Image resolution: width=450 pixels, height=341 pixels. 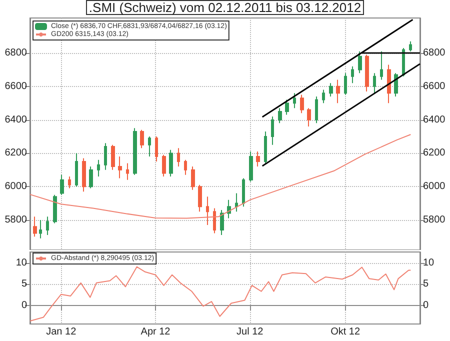 What do you see at coordinates (16, 153) in the screenshot?
I see `y-tick-label: 6200` at bounding box center [16, 153].